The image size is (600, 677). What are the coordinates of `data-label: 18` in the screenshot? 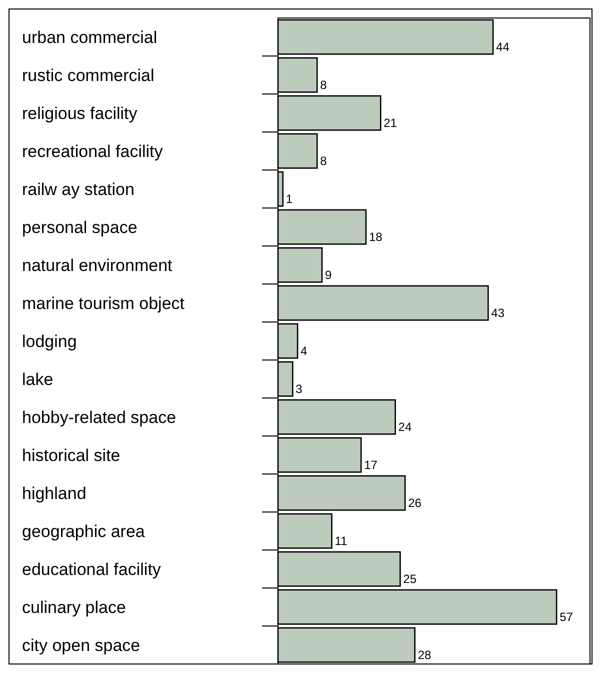 It's located at (375, 237).